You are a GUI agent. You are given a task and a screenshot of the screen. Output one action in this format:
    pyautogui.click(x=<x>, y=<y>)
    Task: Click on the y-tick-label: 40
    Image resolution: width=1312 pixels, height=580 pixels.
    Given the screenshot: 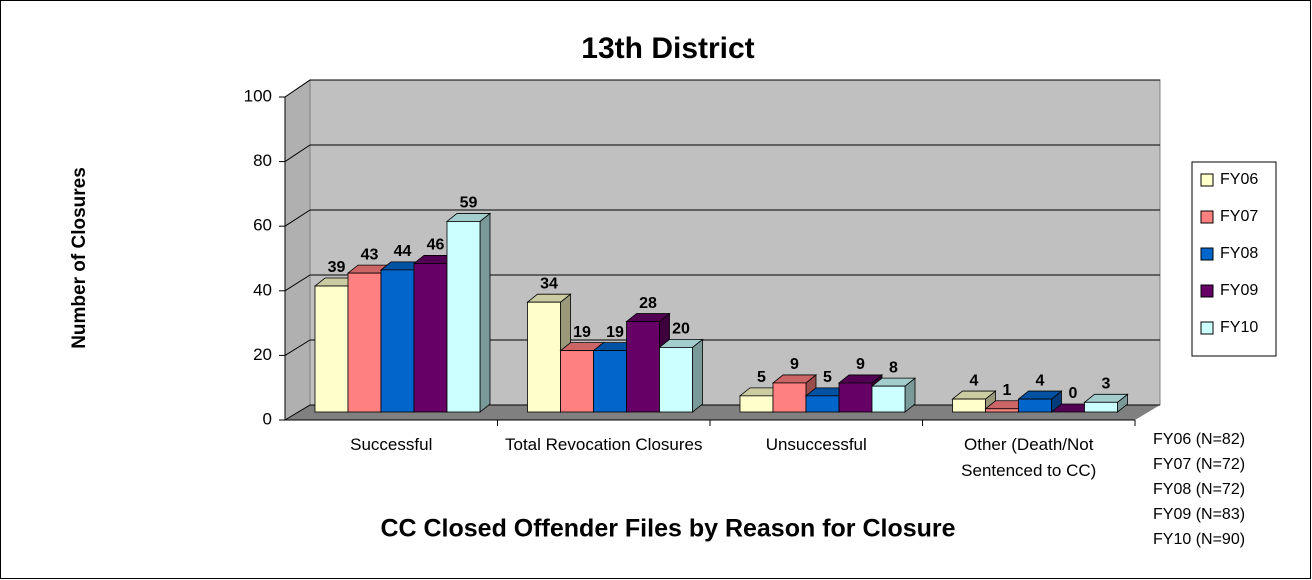 What is the action you would take?
    pyautogui.click(x=262, y=289)
    